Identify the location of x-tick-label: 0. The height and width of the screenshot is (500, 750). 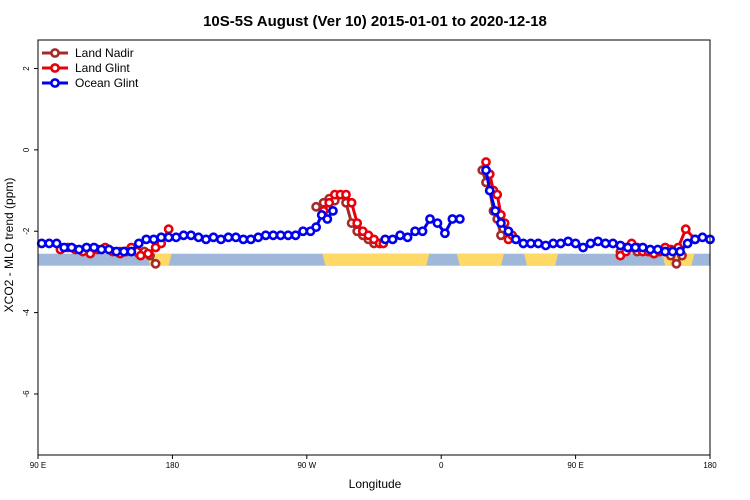
(441, 465).